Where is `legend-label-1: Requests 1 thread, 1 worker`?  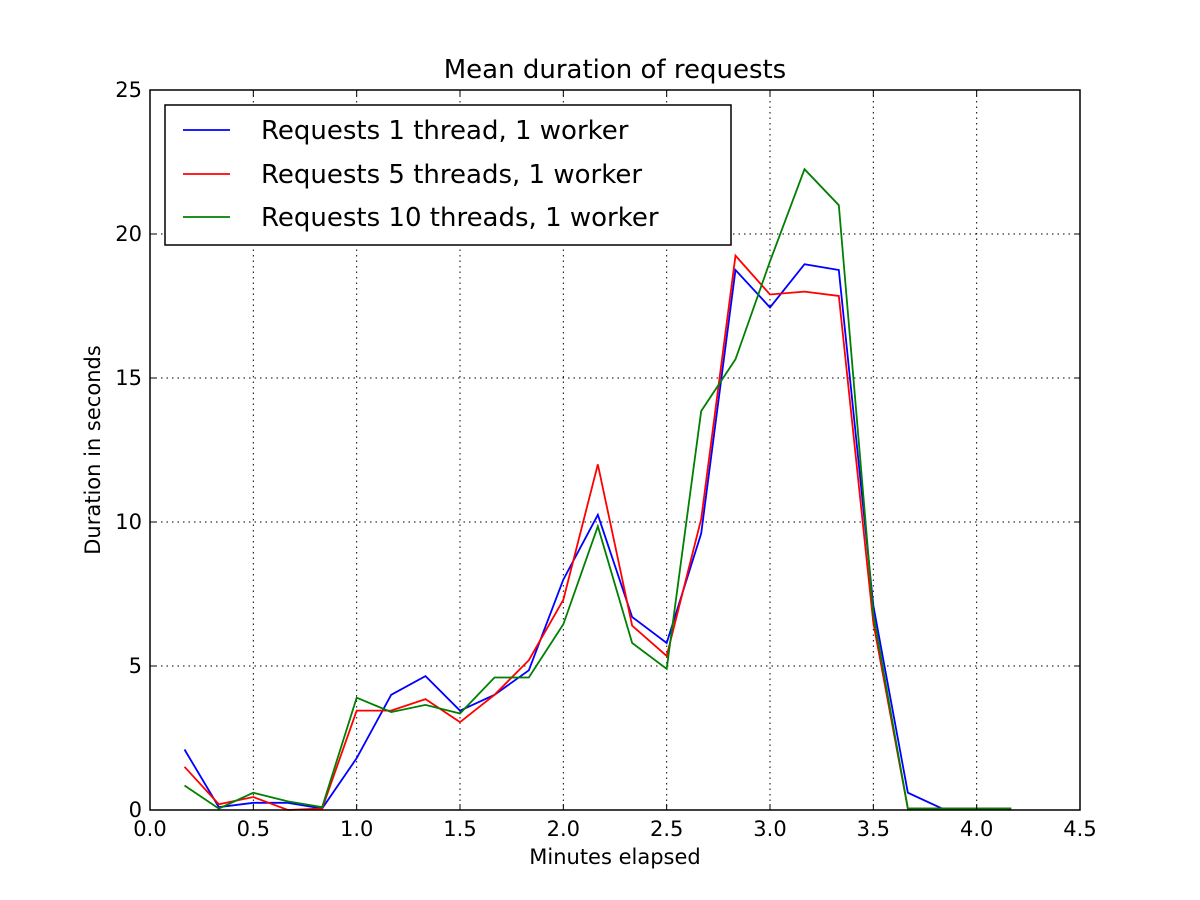
legend-label-1: Requests 1 thread, 1 worker is located at coordinates (445, 131).